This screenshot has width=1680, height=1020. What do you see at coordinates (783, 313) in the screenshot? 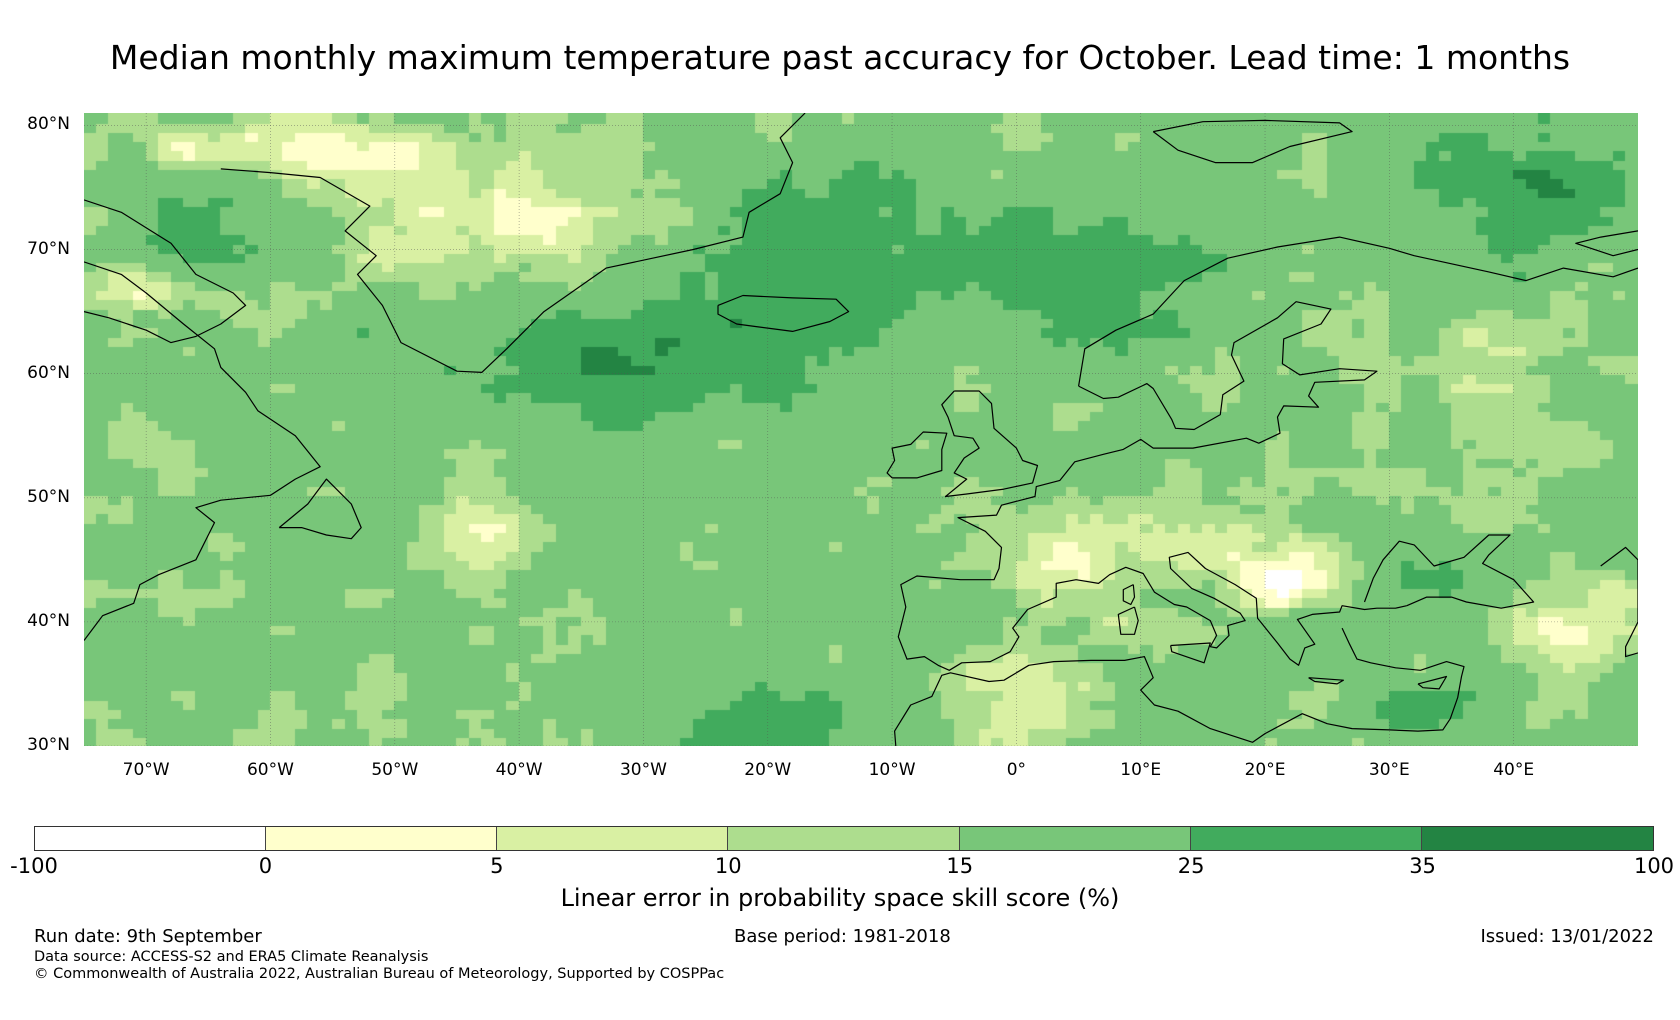
I see `iceland-coastline` at bounding box center [783, 313].